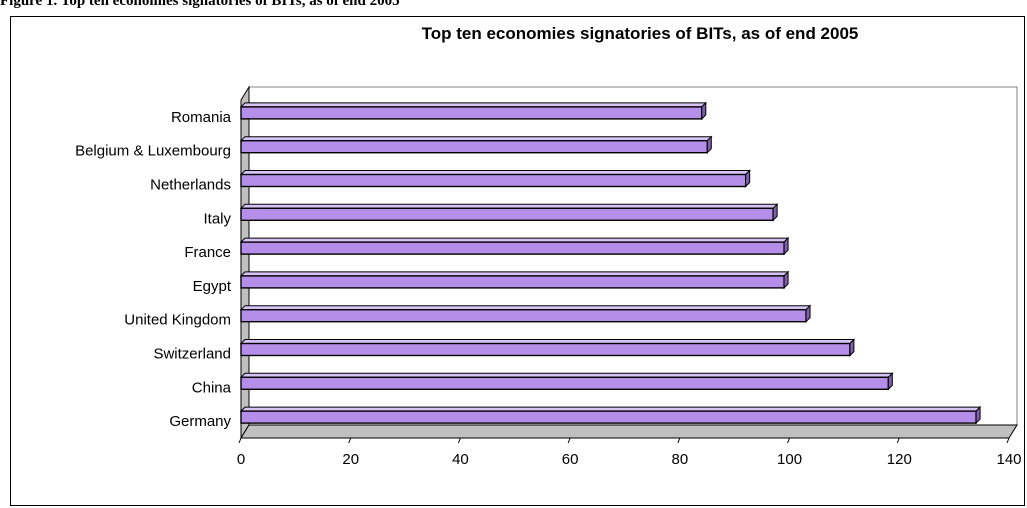 The width and height of the screenshot is (1027, 508). Describe the element at coordinates (629, 431) in the screenshot. I see `floor` at that location.